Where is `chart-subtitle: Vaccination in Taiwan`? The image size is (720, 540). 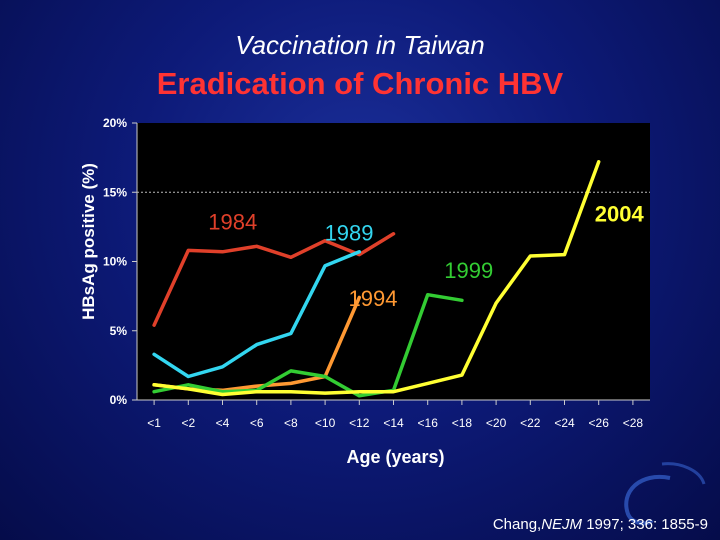 chart-subtitle: Vaccination in Taiwan is located at coordinates (360, 45).